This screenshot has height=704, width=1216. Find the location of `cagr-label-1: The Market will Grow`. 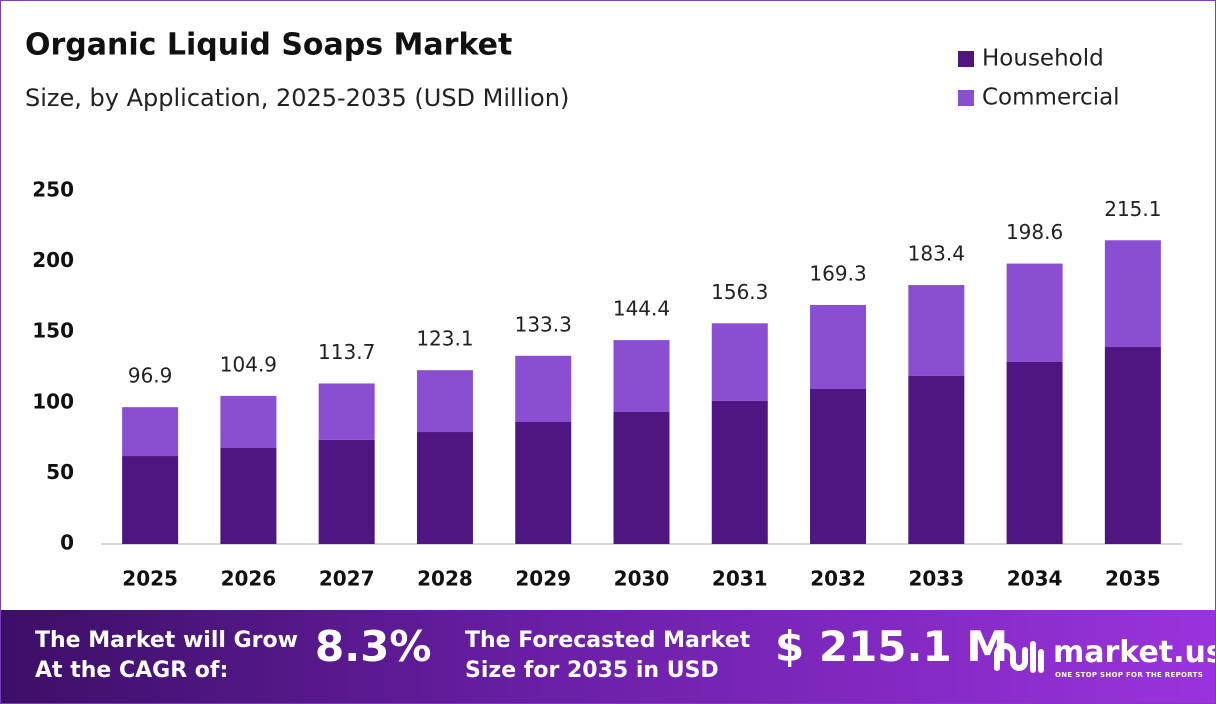

cagr-label-1: The Market will Grow is located at coordinates (166, 640).